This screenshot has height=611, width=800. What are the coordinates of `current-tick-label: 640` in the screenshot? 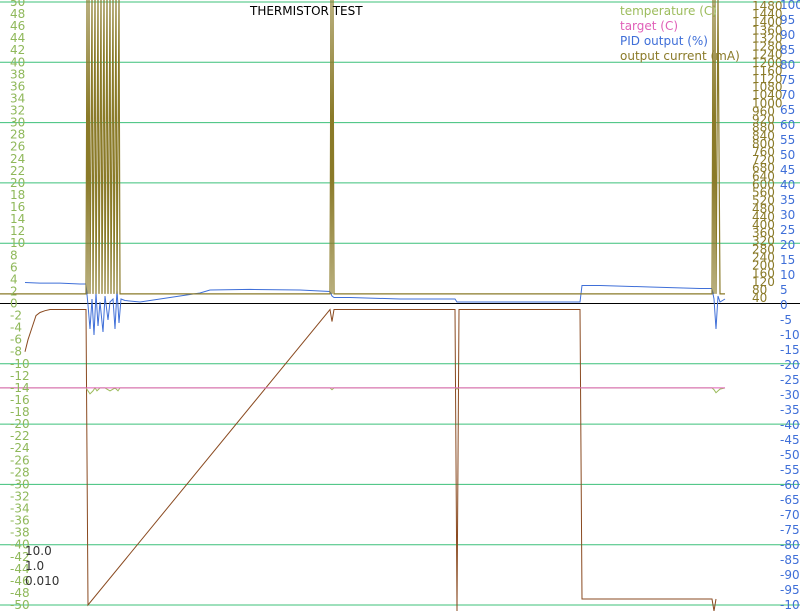 It's located at (763, 176).